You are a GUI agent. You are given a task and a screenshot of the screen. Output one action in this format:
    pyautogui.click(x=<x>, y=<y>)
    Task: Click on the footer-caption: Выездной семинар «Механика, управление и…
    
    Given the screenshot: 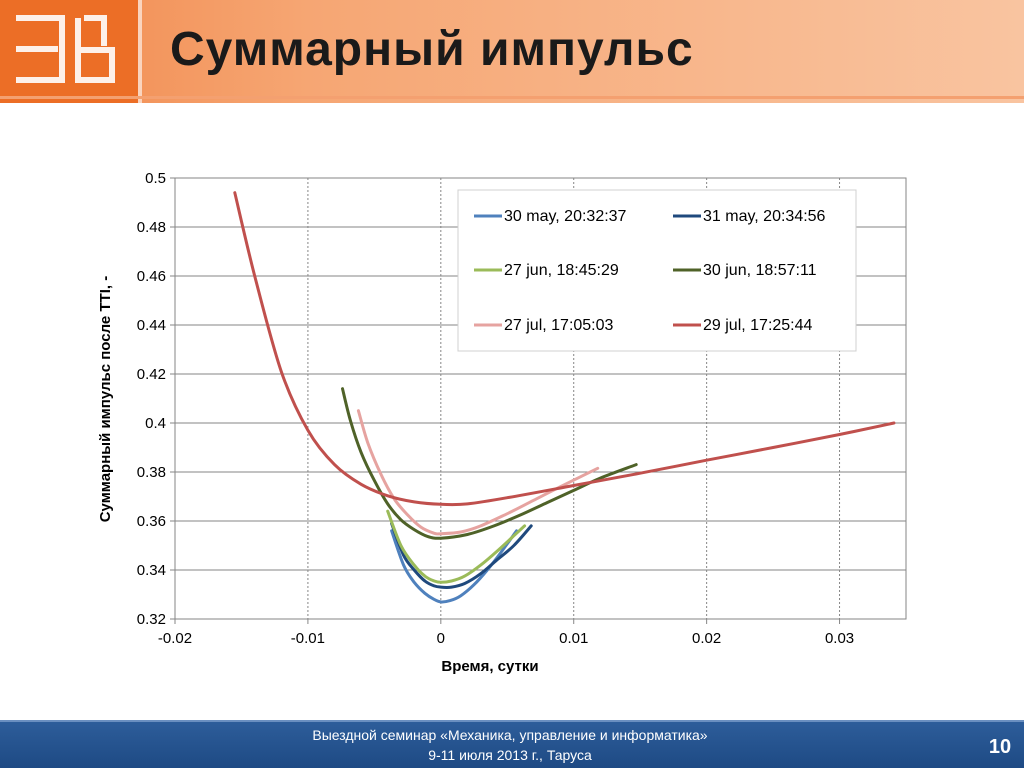 What is the action you would take?
    pyautogui.click(x=510, y=745)
    